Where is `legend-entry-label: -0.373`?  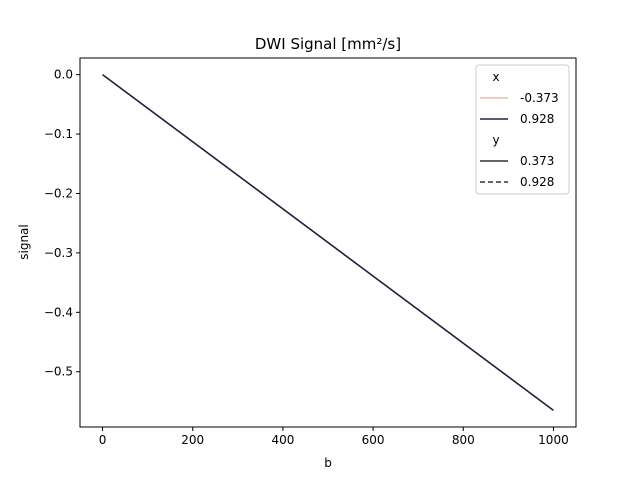
legend-entry-label: -0.373 is located at coordinates (539, 98).